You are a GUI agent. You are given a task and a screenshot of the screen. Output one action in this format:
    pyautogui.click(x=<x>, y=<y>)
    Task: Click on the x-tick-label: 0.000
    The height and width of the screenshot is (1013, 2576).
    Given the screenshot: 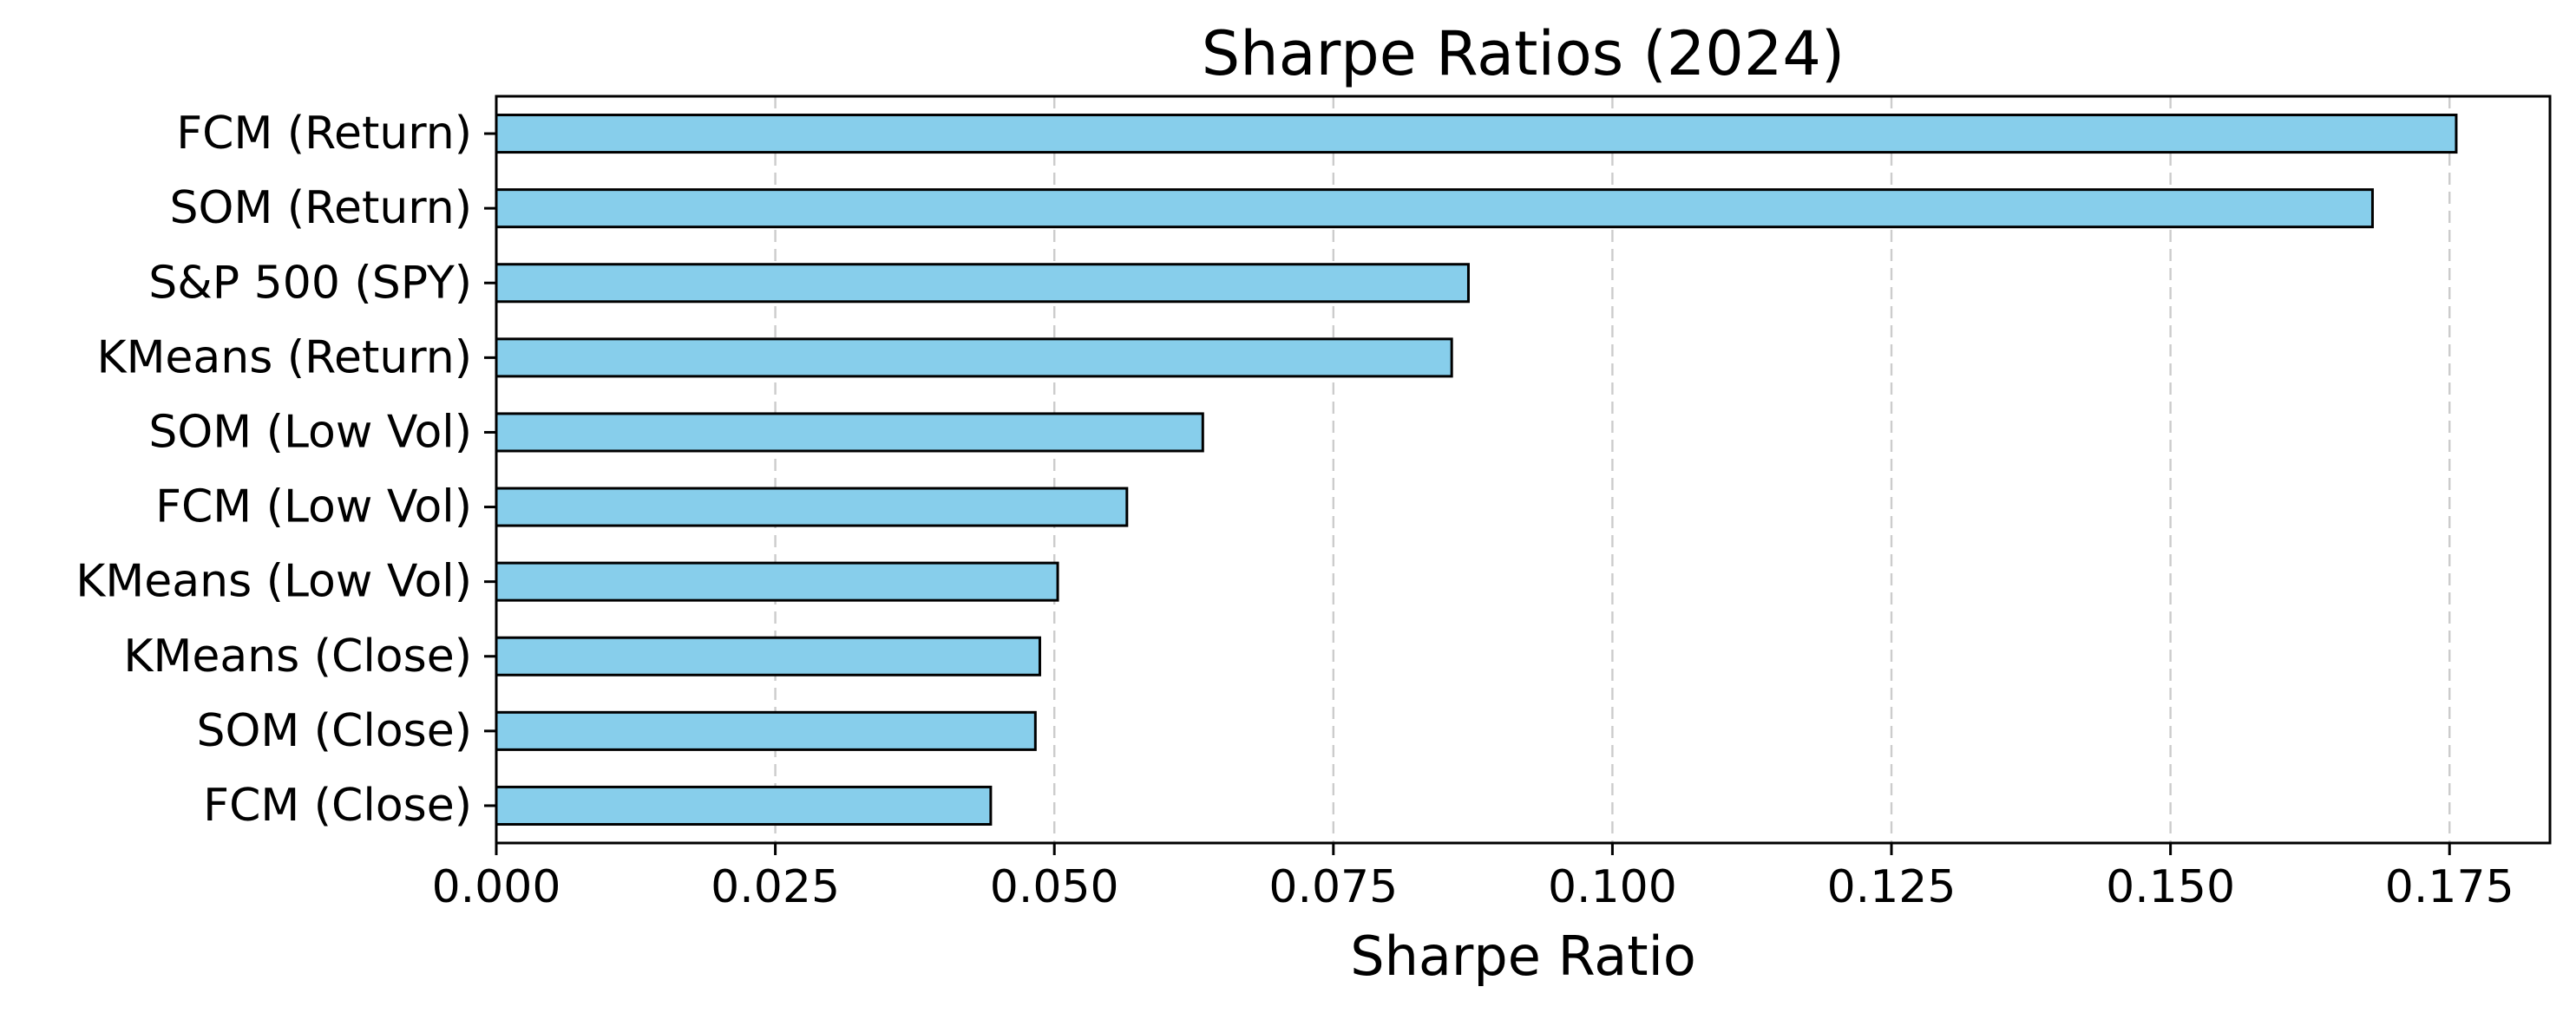 What is the action you would take?
    pyautogui.click(x=496, y=887)
    